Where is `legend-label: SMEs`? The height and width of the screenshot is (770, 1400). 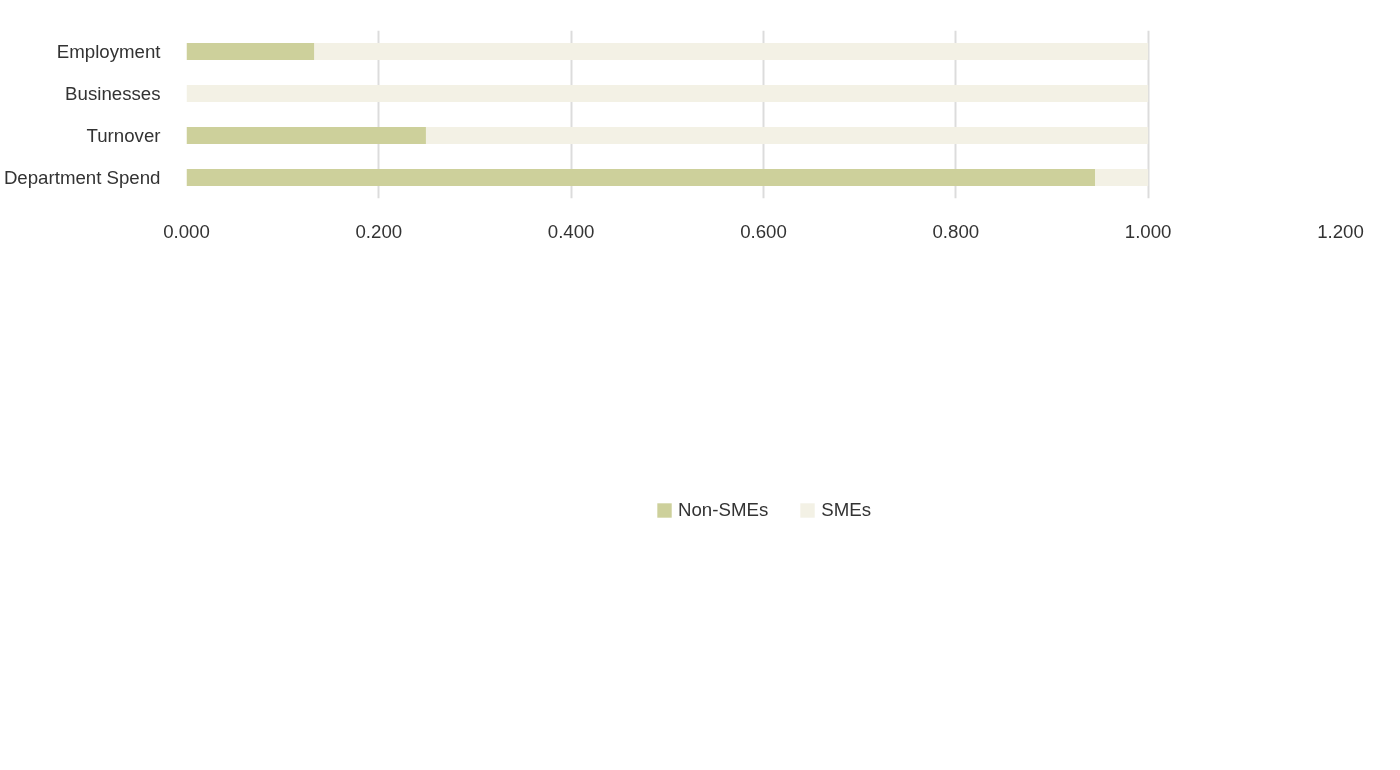
legend-label: SMEs is located at coordinates (846, 510).